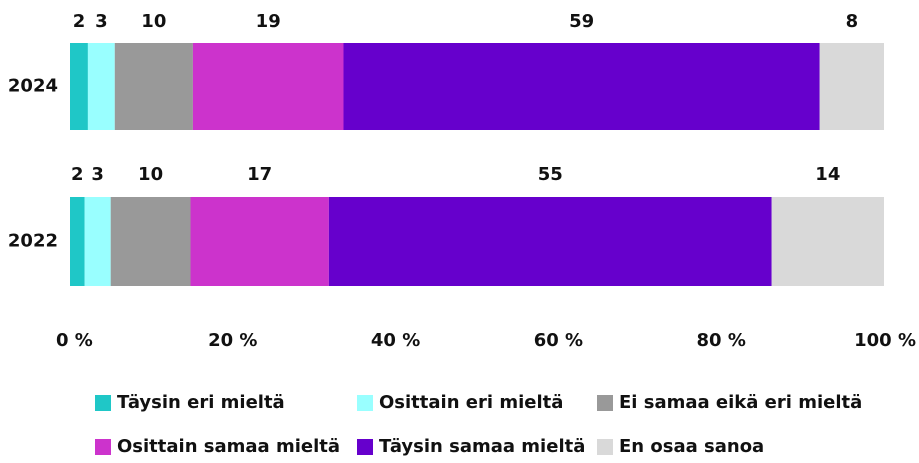  I want to click on data-label: 14, so click(827, 174).